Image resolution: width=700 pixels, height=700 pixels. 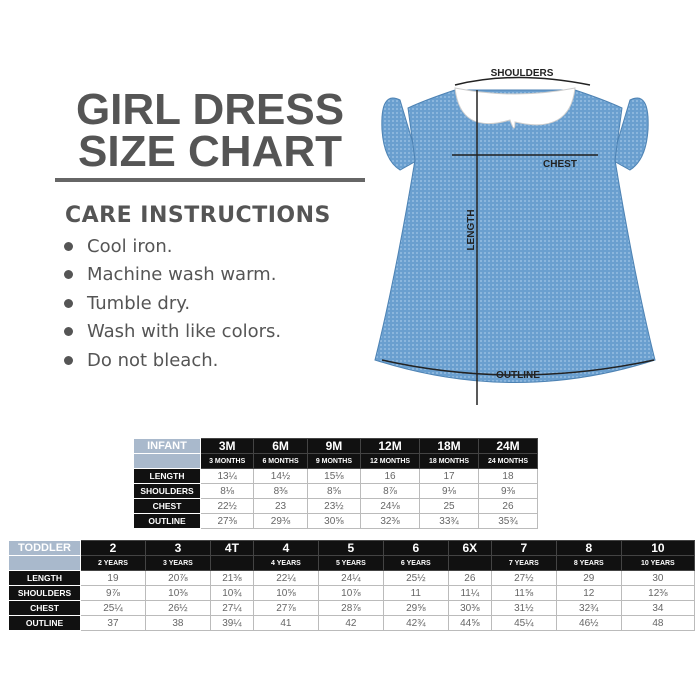 I want to click on table-row: LENGTH 19 20⅞ 21⅜ 22¼ 24¼ 25½ 26 27½ 29 30, so click(x=352, y=578).